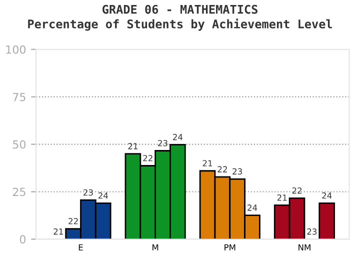  What do you see at coordinates (16, 49) in the screenshot?
I see `y-tick-label: 100` at bounding box center [16, 49].